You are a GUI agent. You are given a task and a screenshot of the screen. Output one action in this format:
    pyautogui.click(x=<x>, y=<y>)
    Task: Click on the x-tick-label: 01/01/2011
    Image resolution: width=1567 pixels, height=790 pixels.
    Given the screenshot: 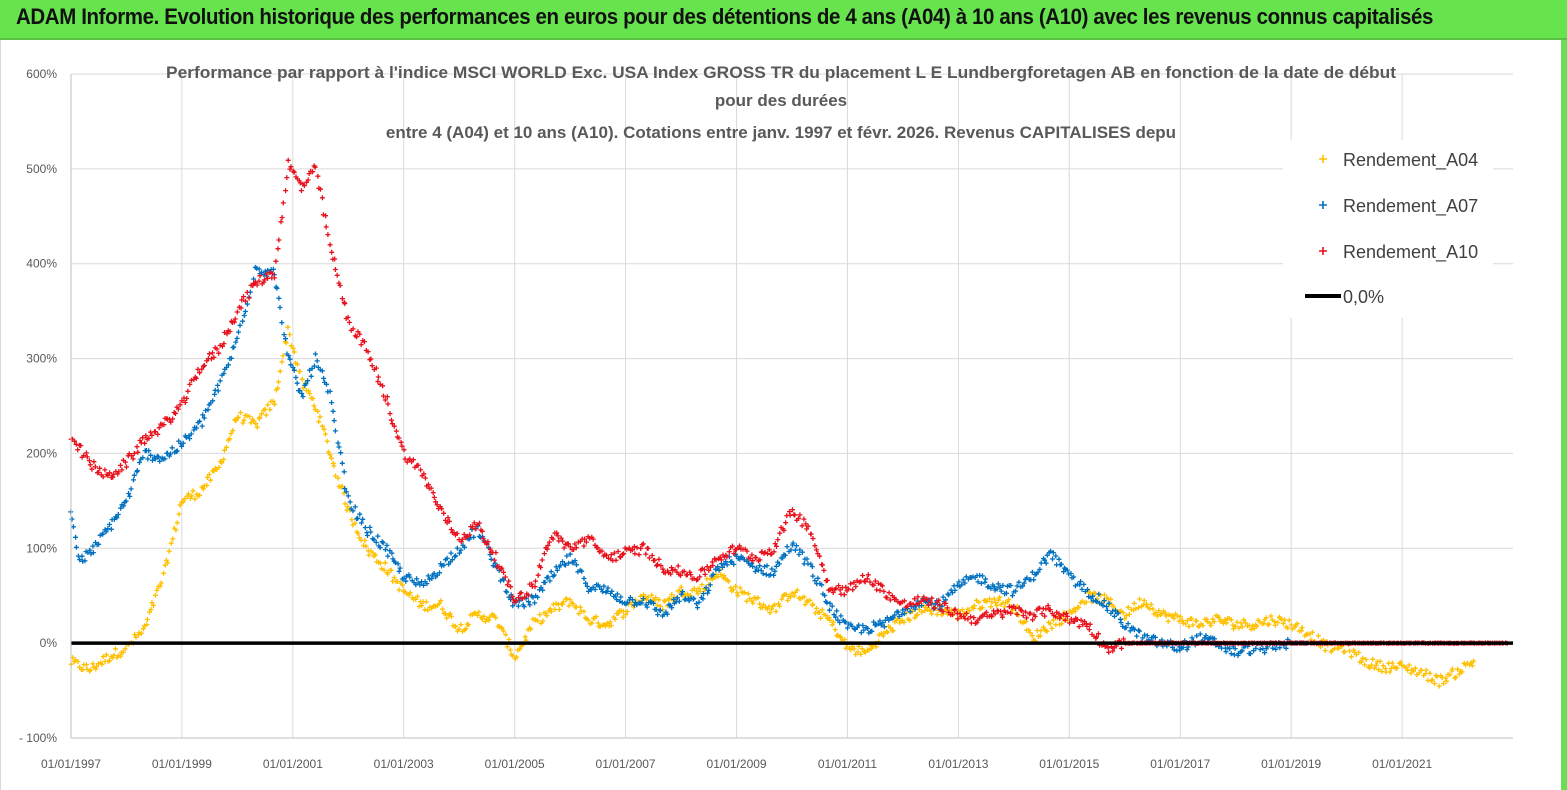 What is the action you would take?
    pyautogui.click(x=847, y=764)
    